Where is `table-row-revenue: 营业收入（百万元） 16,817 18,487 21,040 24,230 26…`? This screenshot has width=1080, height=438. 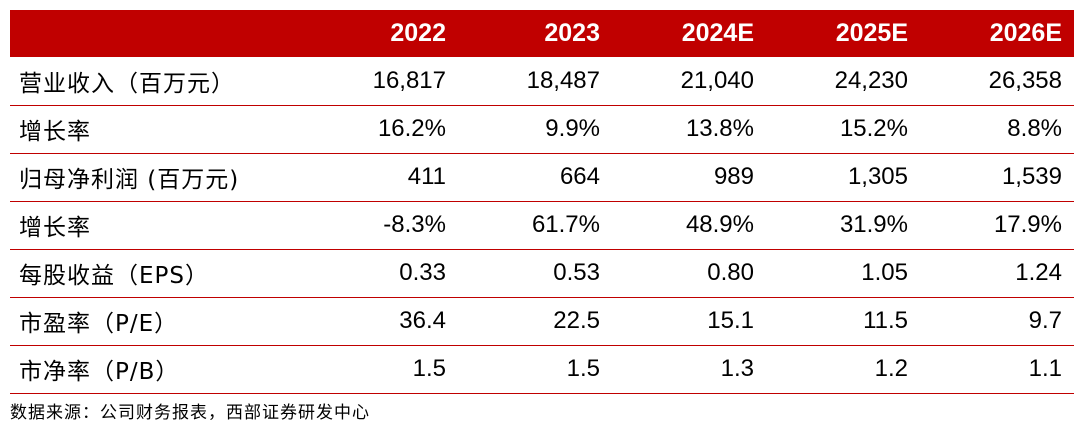 table-row-revenue: 营业收入（百万元） 16,817 18,487 21,040 24,230 26… is located at coordinates (542, 81).